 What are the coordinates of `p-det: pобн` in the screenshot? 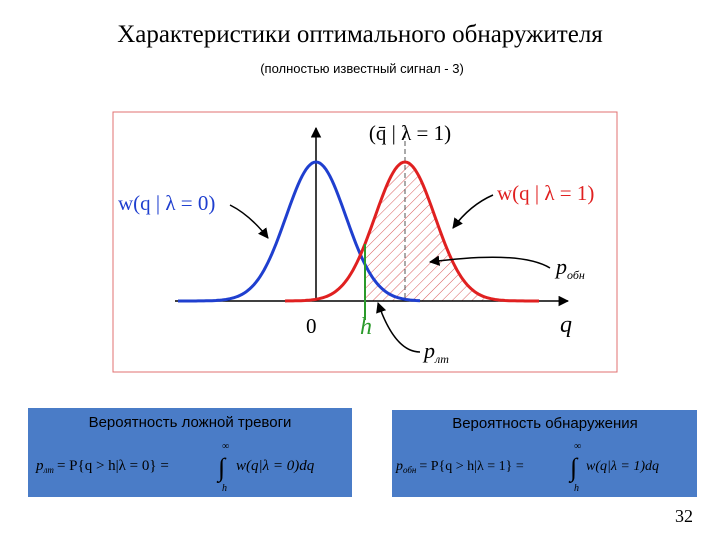 It's located at (569, 268).